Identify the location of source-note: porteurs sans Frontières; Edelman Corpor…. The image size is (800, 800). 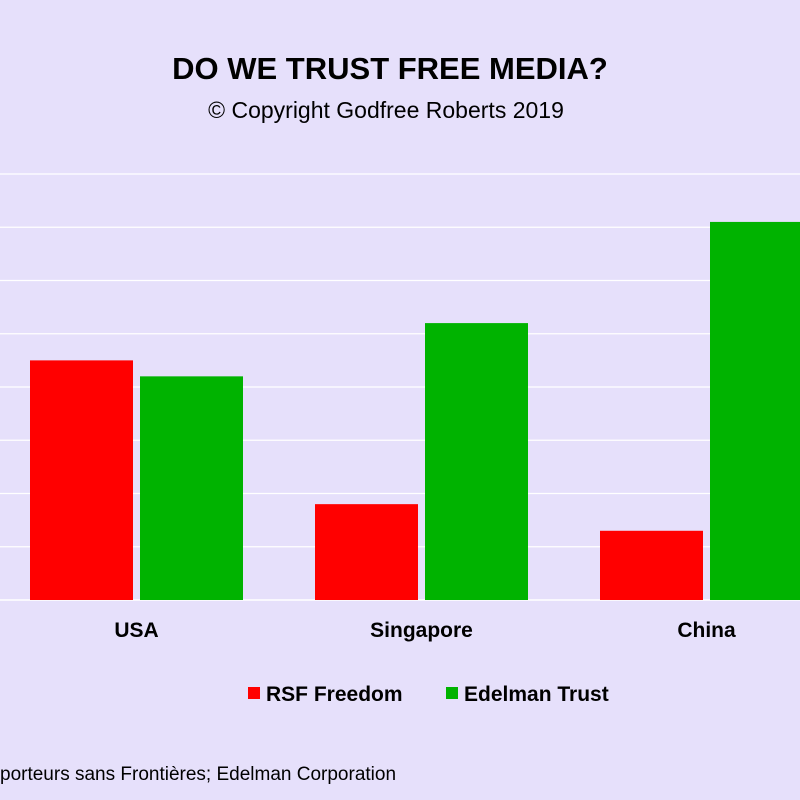
(198, 774).